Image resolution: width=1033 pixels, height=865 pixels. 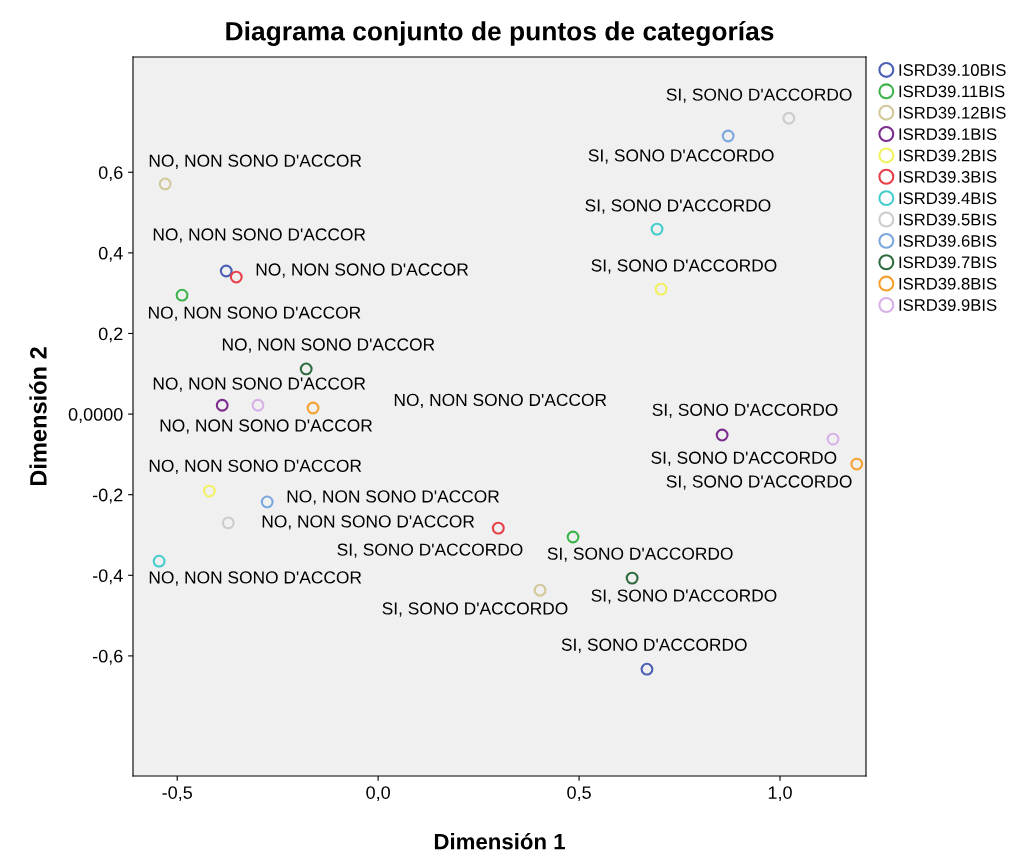 What do you see at coordinates (948, 198) in the screenshot?
I see `legend-label: ISRD39.4BIS` at bounding box center [948, 198].